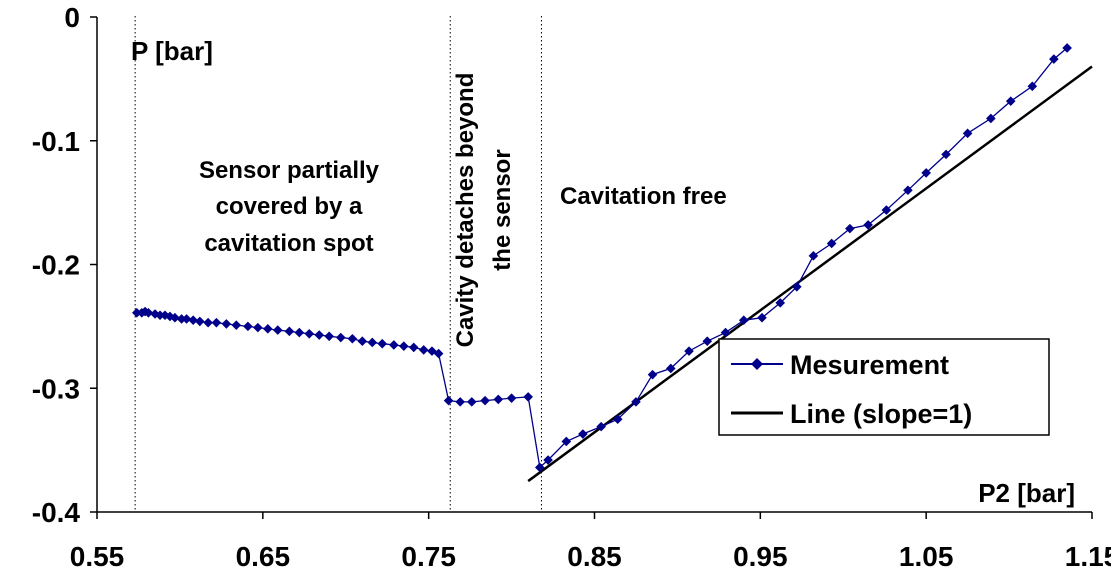 The width and height of the screenshot is (1111, 579). What do you see at coordinates (97, 556) in the screenshot?
I see `x-tick-label: 0.55` at bounding box center [97, 556].